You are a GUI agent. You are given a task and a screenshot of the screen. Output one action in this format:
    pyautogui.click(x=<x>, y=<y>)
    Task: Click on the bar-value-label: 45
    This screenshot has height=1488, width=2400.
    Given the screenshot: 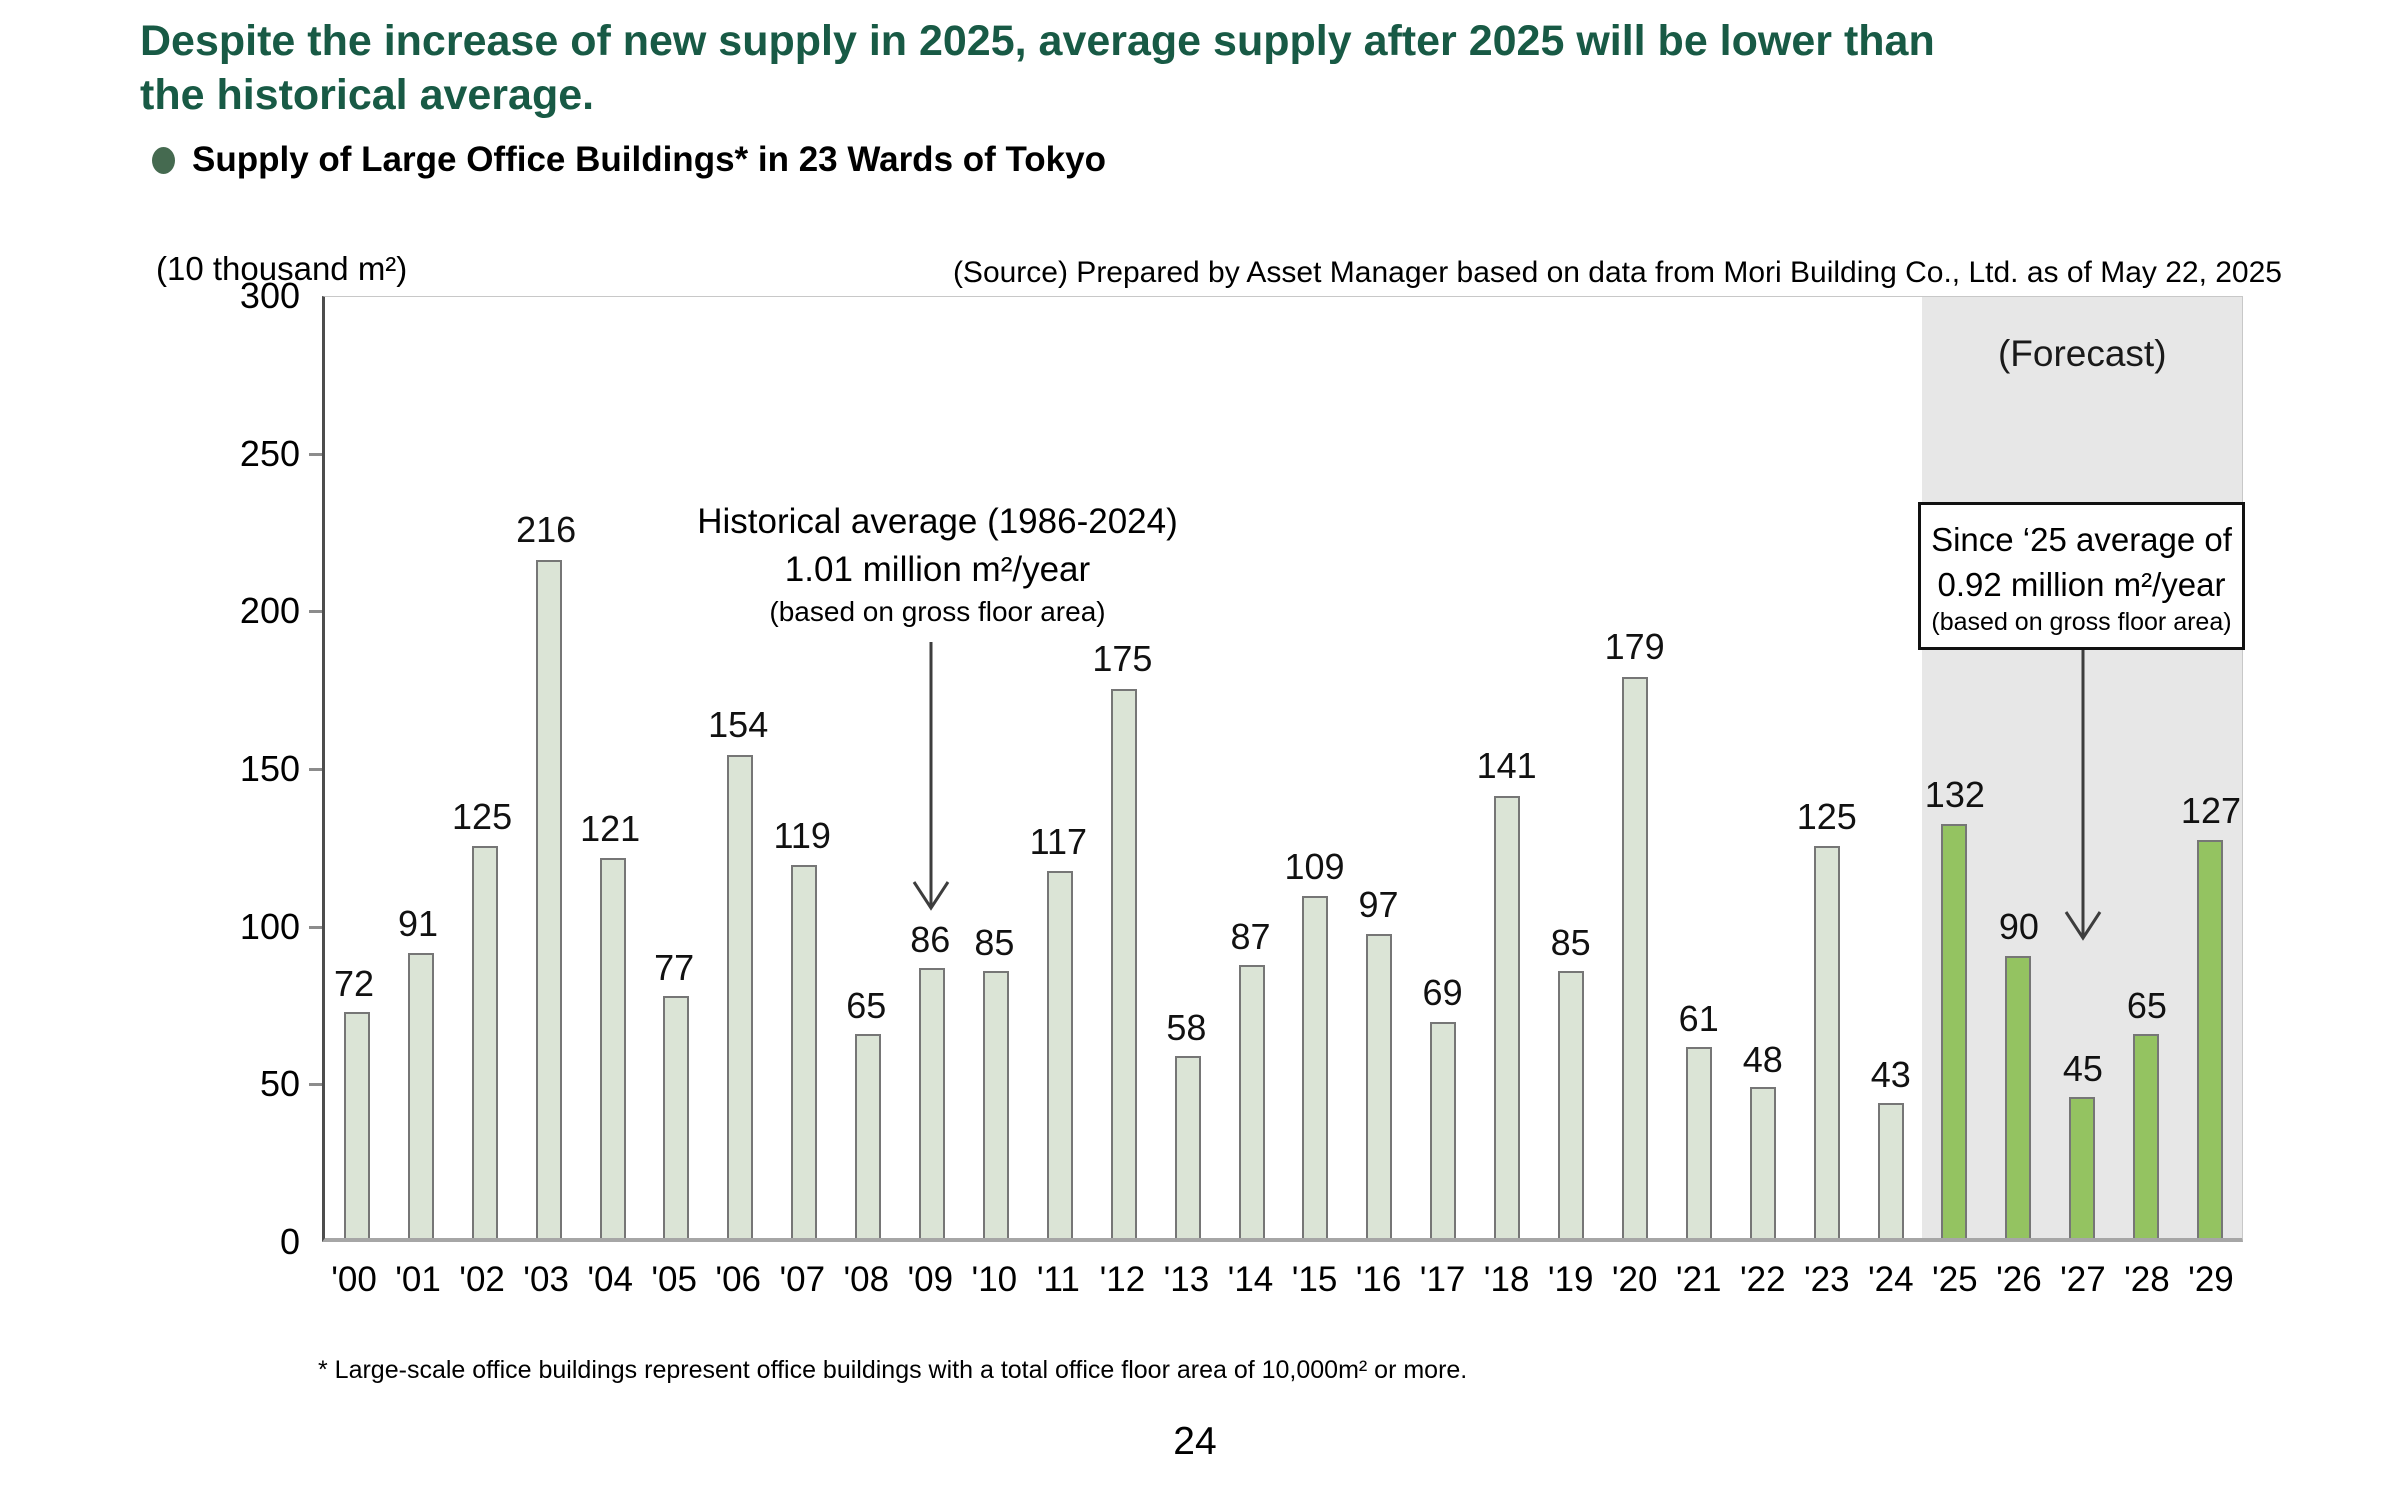 What is the action you would take?
    pyautogui.click(x=2082, y=1069)
    